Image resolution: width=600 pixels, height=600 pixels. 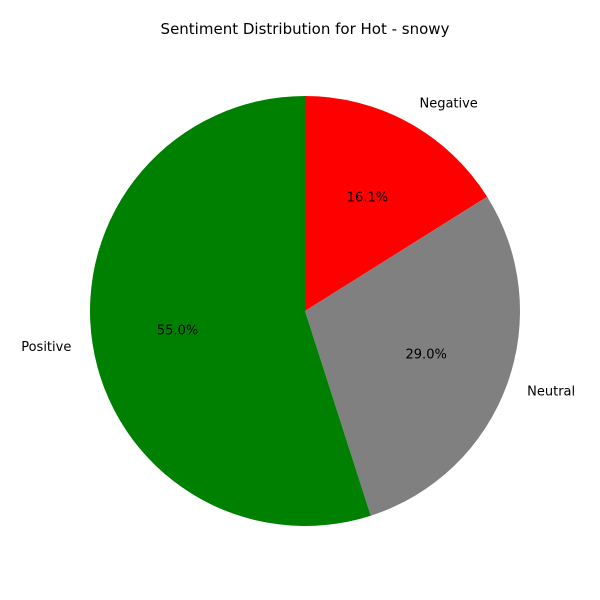 What do you see at coordinates (426, 355) in the screenshot?
I see `pie-pct-label-neutral: 29.0%` at bounding box center [426, 355].